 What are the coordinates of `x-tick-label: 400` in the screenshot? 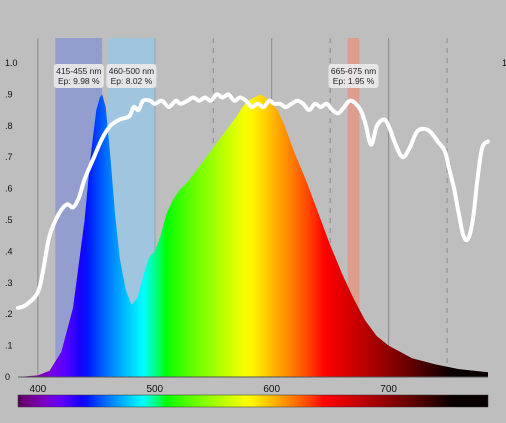 It's located at (38, 389).